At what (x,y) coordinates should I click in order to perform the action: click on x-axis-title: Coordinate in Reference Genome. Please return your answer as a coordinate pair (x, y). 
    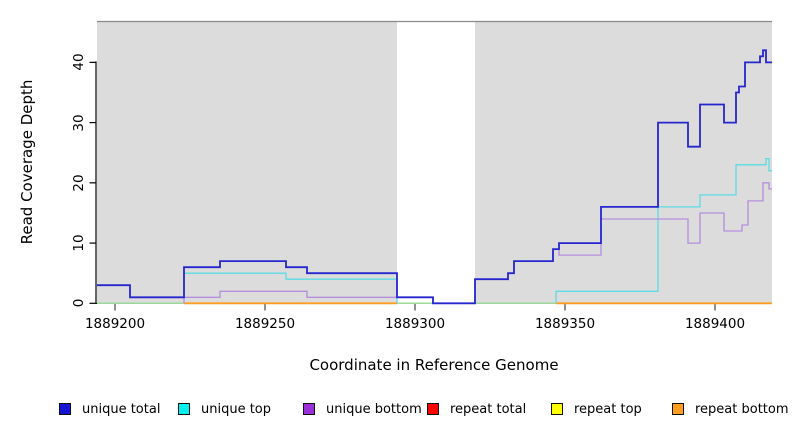
    Looking at the image, I should click on (434, 365).